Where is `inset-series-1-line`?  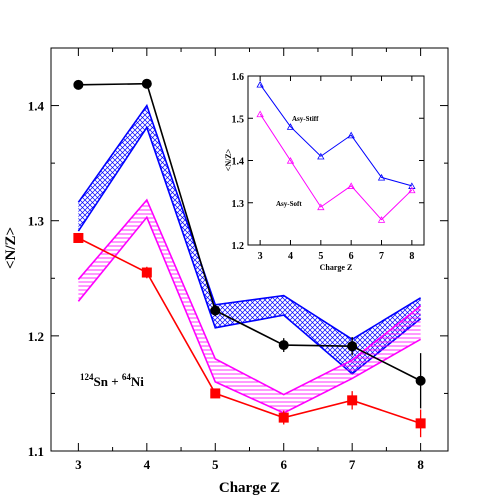 inset-series-1-line is located at coordinates (336, 167).